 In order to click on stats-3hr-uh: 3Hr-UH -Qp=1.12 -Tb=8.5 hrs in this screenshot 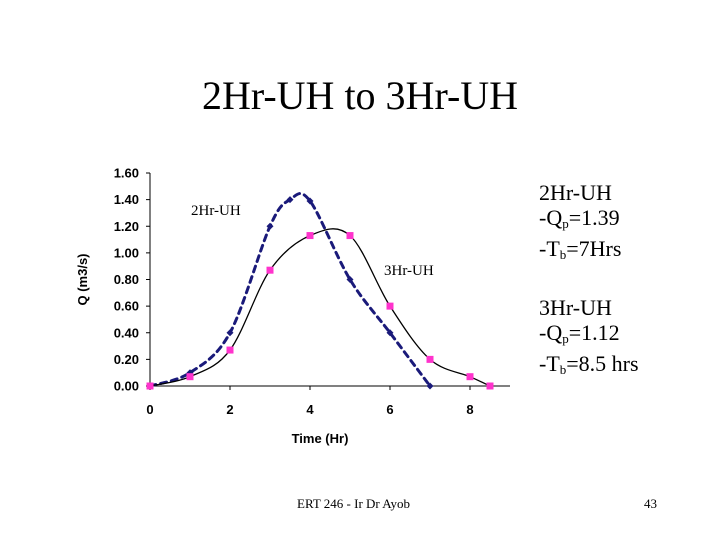, I will do `click(589, 338)`.